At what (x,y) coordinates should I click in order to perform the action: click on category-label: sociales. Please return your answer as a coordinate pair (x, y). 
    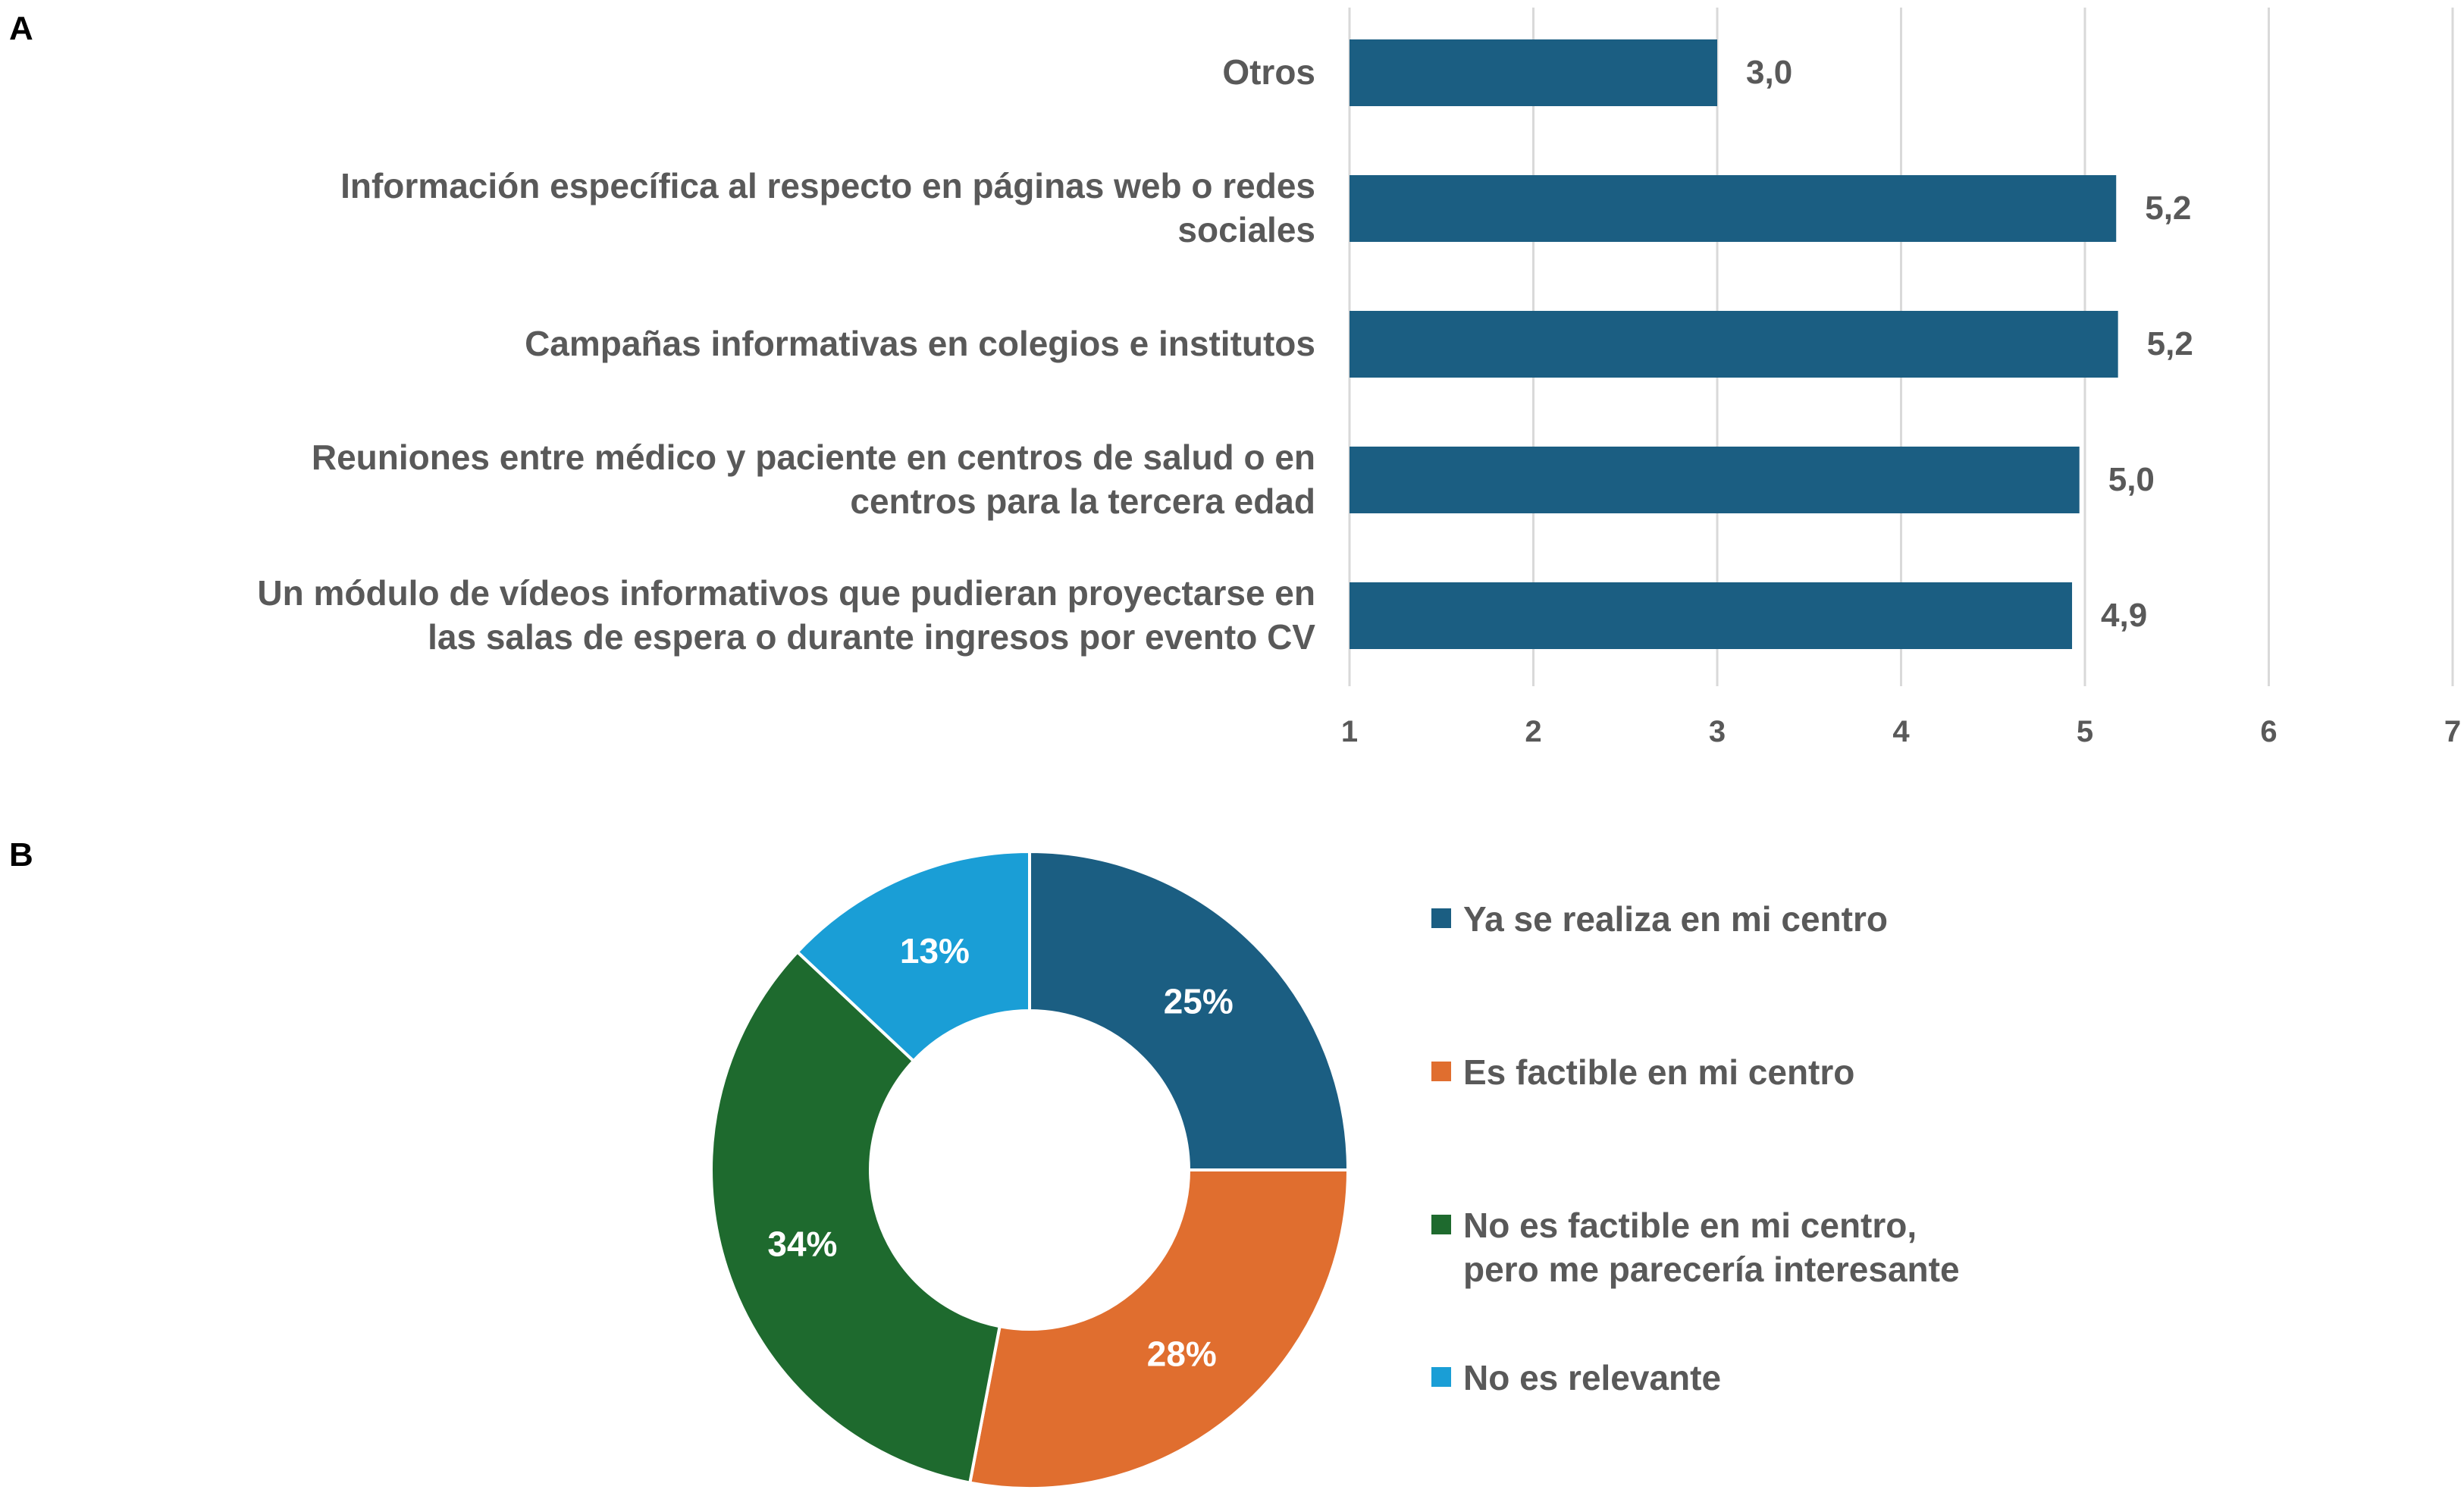
    Looking at the image, I should click on (1246, 229).